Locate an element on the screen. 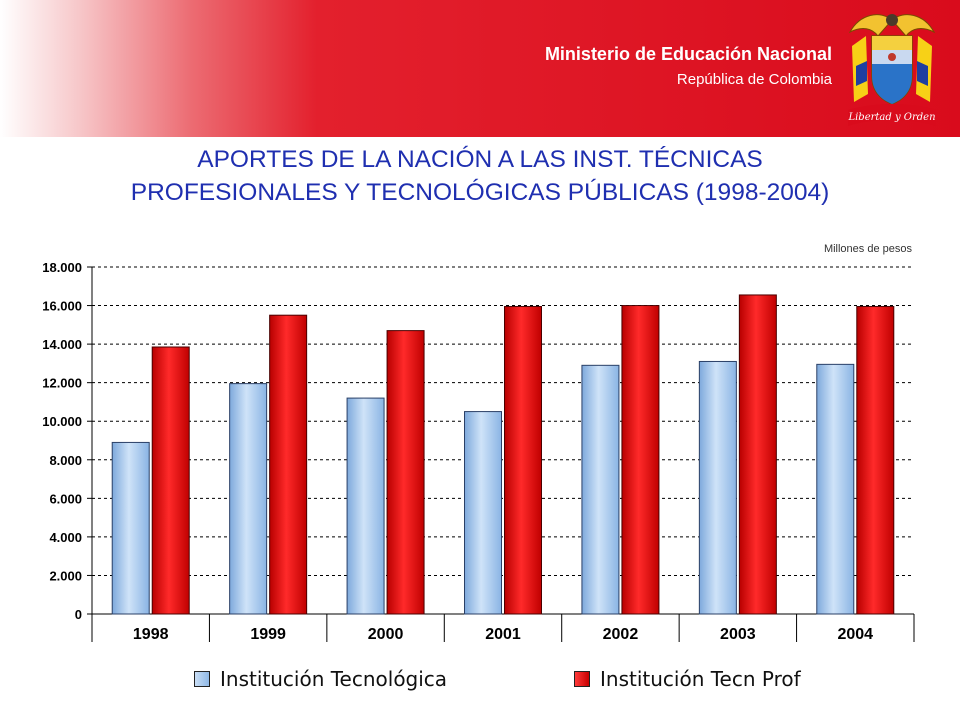  x-tick-label: 1999 is located at coordinates (268, 634).